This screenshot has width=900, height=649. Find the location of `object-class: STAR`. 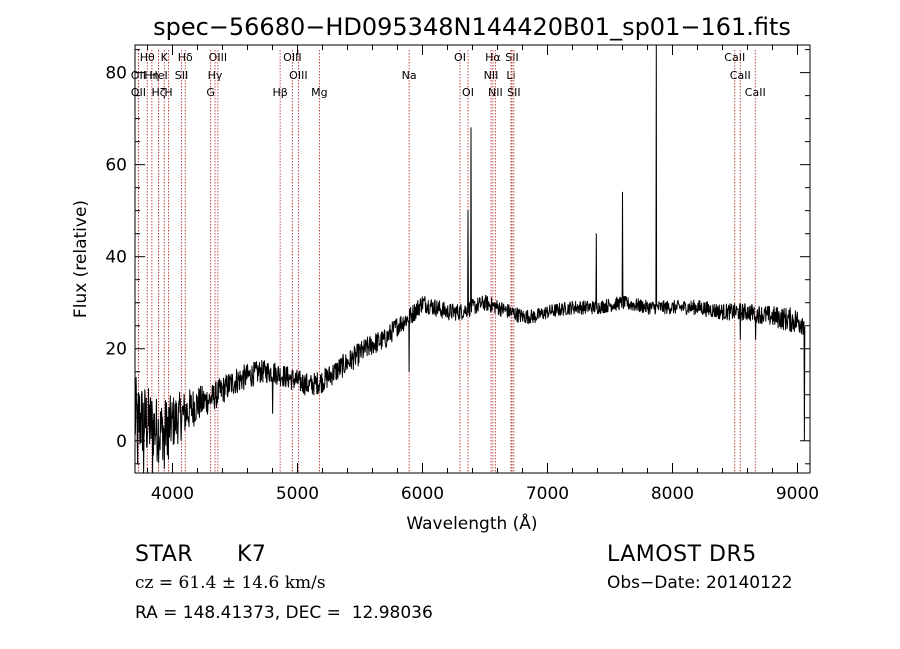

object-class: STAR is located at coordinates (164, 554).